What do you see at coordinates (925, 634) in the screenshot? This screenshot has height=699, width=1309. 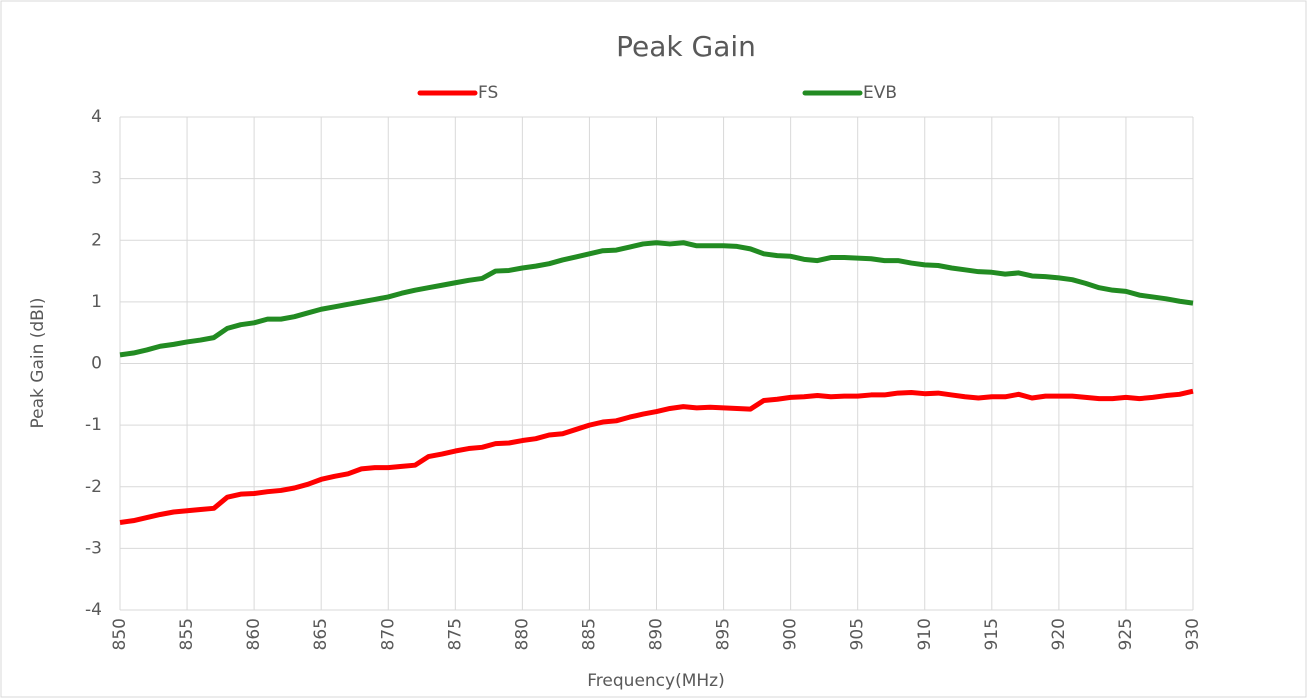 I see `x-tick-label: 910` at bounding box center [925, 634].